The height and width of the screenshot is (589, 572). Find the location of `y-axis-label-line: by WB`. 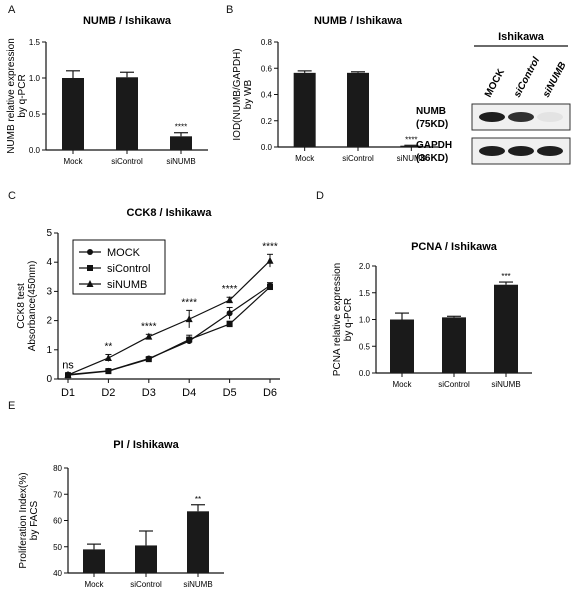

y-axis-label-line: by WB is located at coordinates (248, 94).